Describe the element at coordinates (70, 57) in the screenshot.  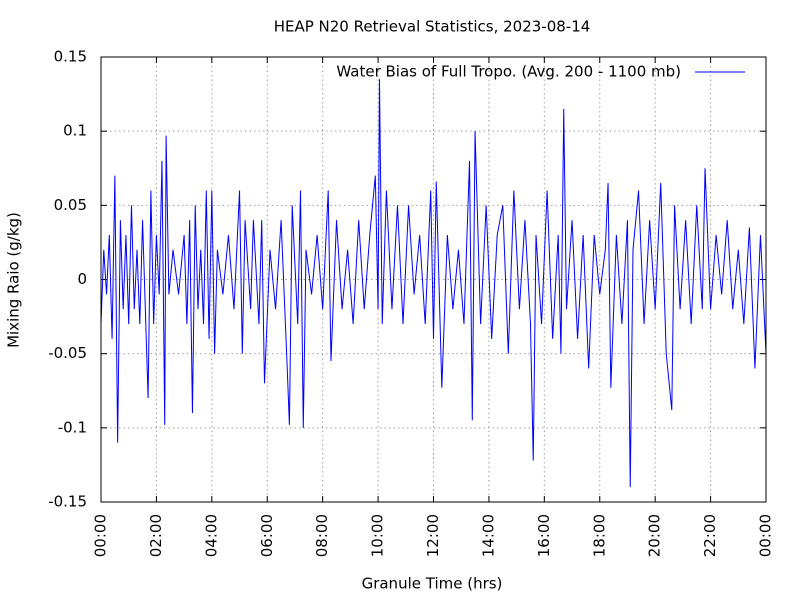
I see `y-tick-label: 0.15` at that location.